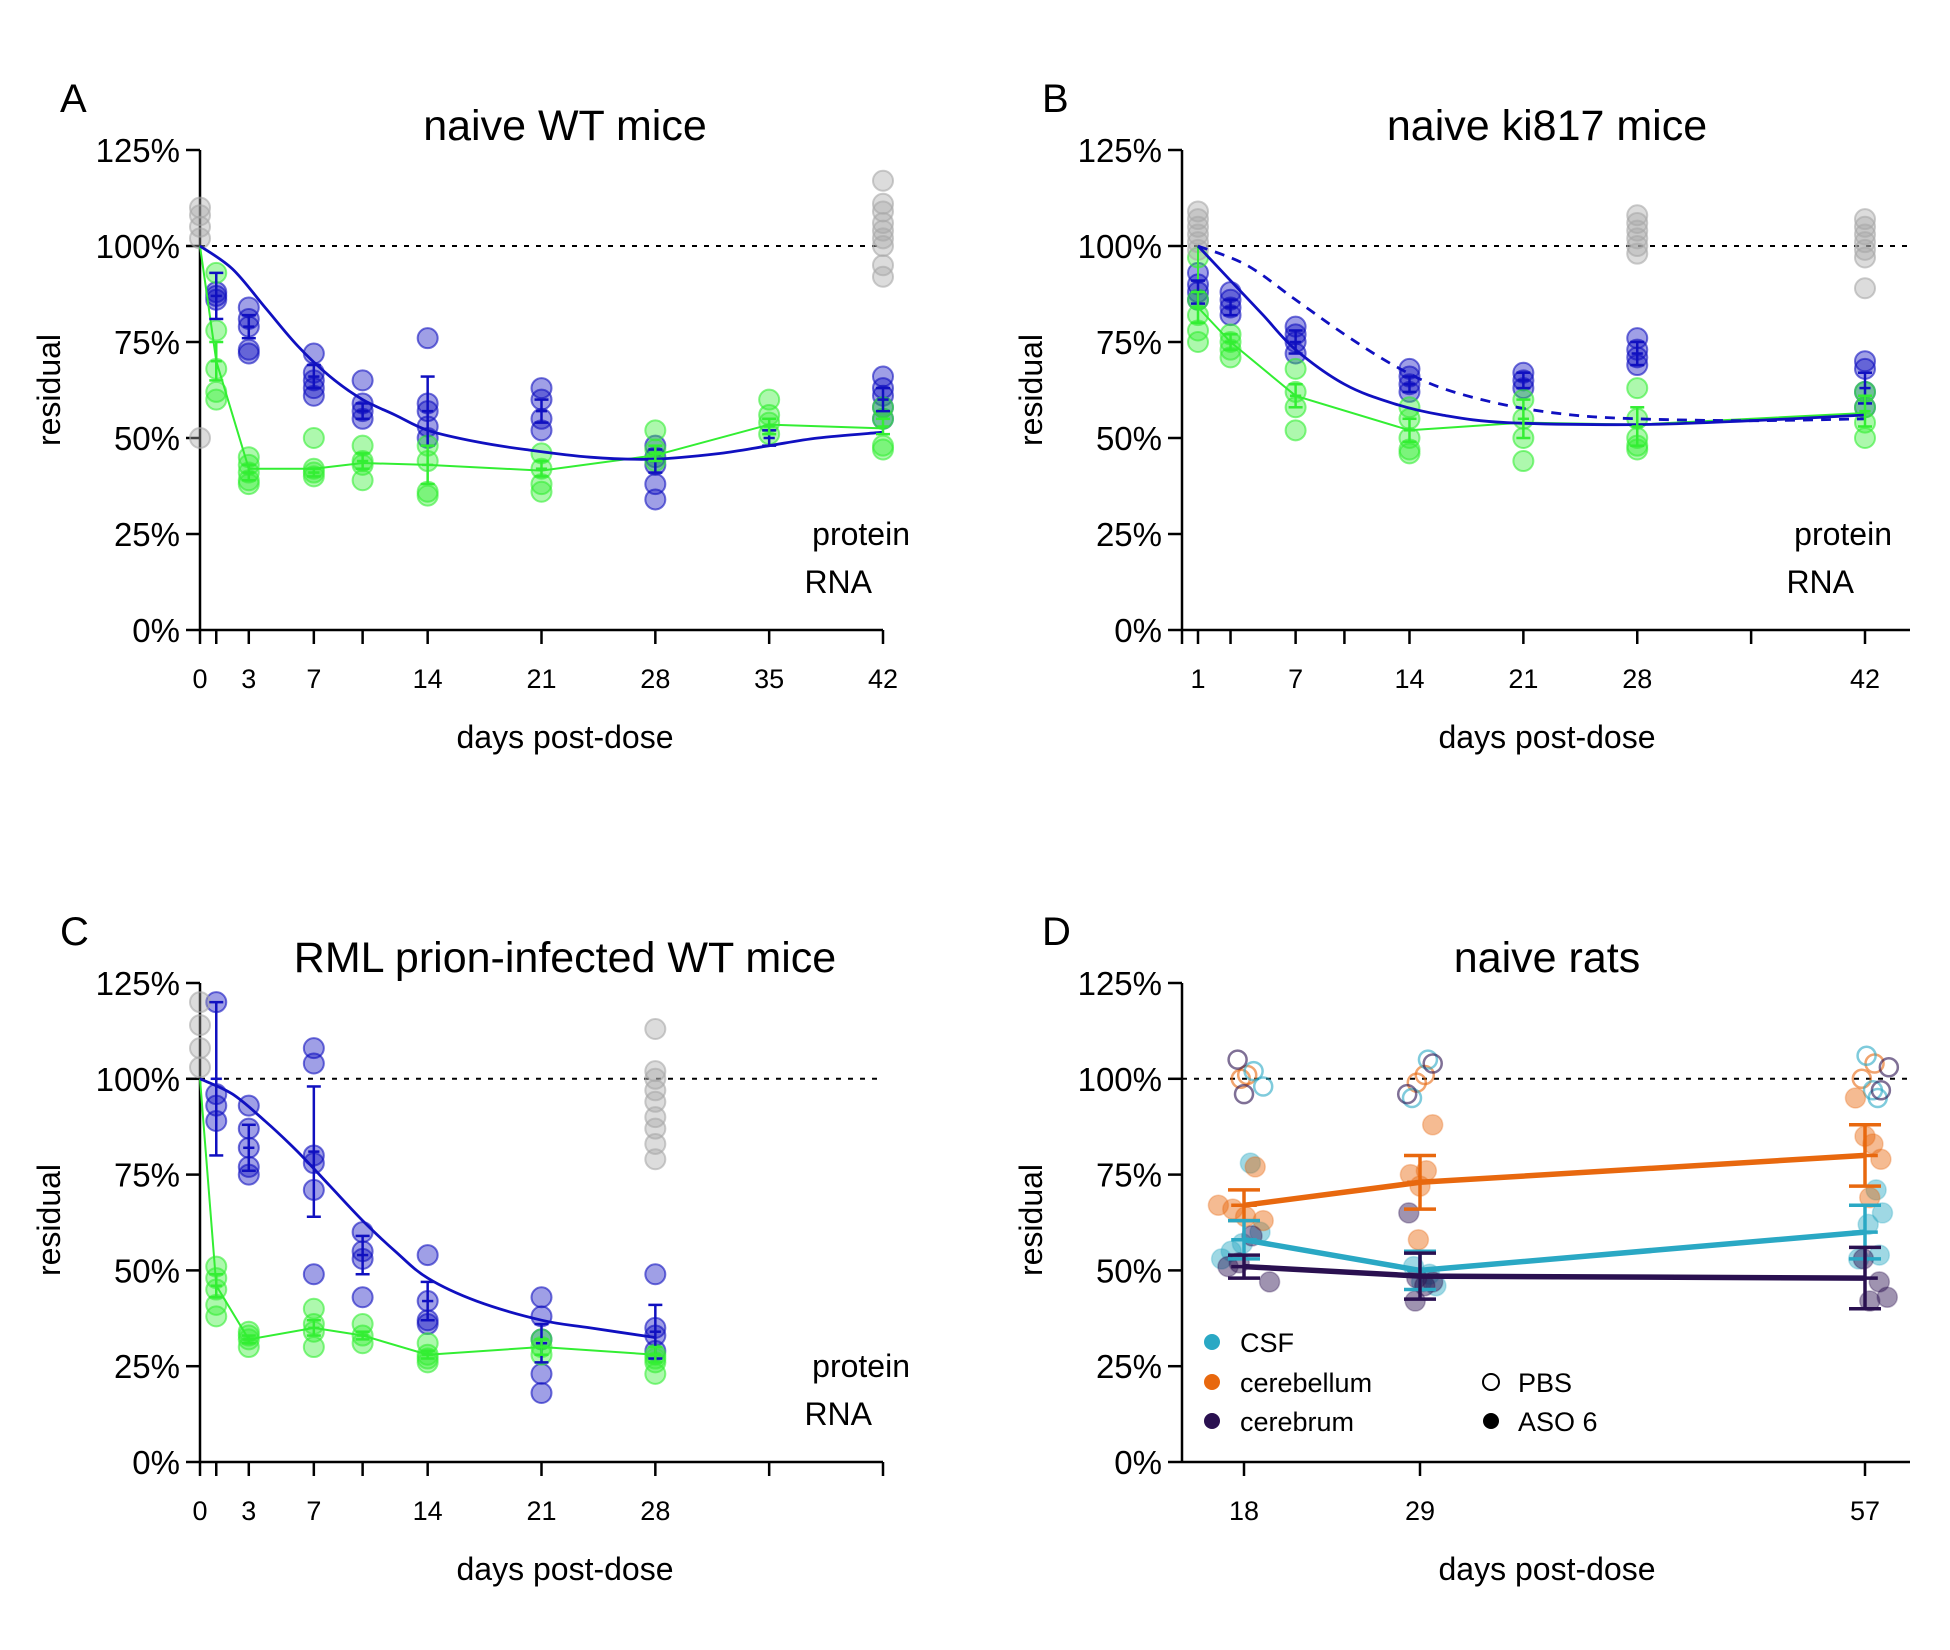 The image size is (1950, 1650). Describe the element at coordinates (1263, 1086) in the screenshot. I see `csf-pbs-point` at that location.